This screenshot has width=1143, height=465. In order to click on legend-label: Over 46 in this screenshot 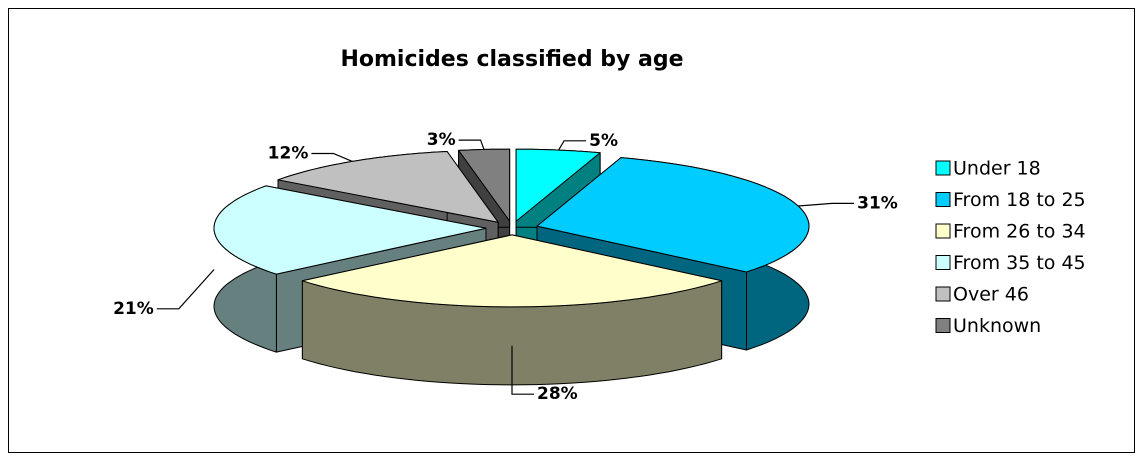, I will do `click(991, 295)`.